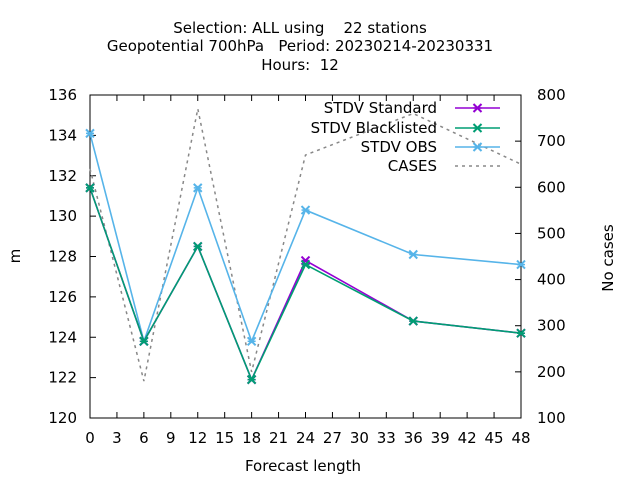 This screenshot has width=640, height=480. Describe the element at coordinates (62, 418) in the screenshot. I see `y-tick-label: 120` at that location.